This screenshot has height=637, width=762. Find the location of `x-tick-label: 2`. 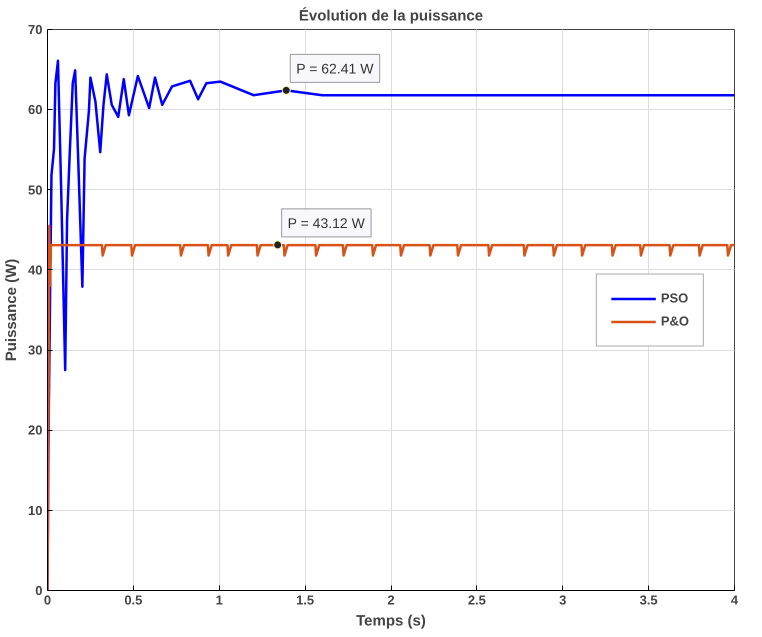

x-tick-label: 2 is located at coordinates (391, 600).